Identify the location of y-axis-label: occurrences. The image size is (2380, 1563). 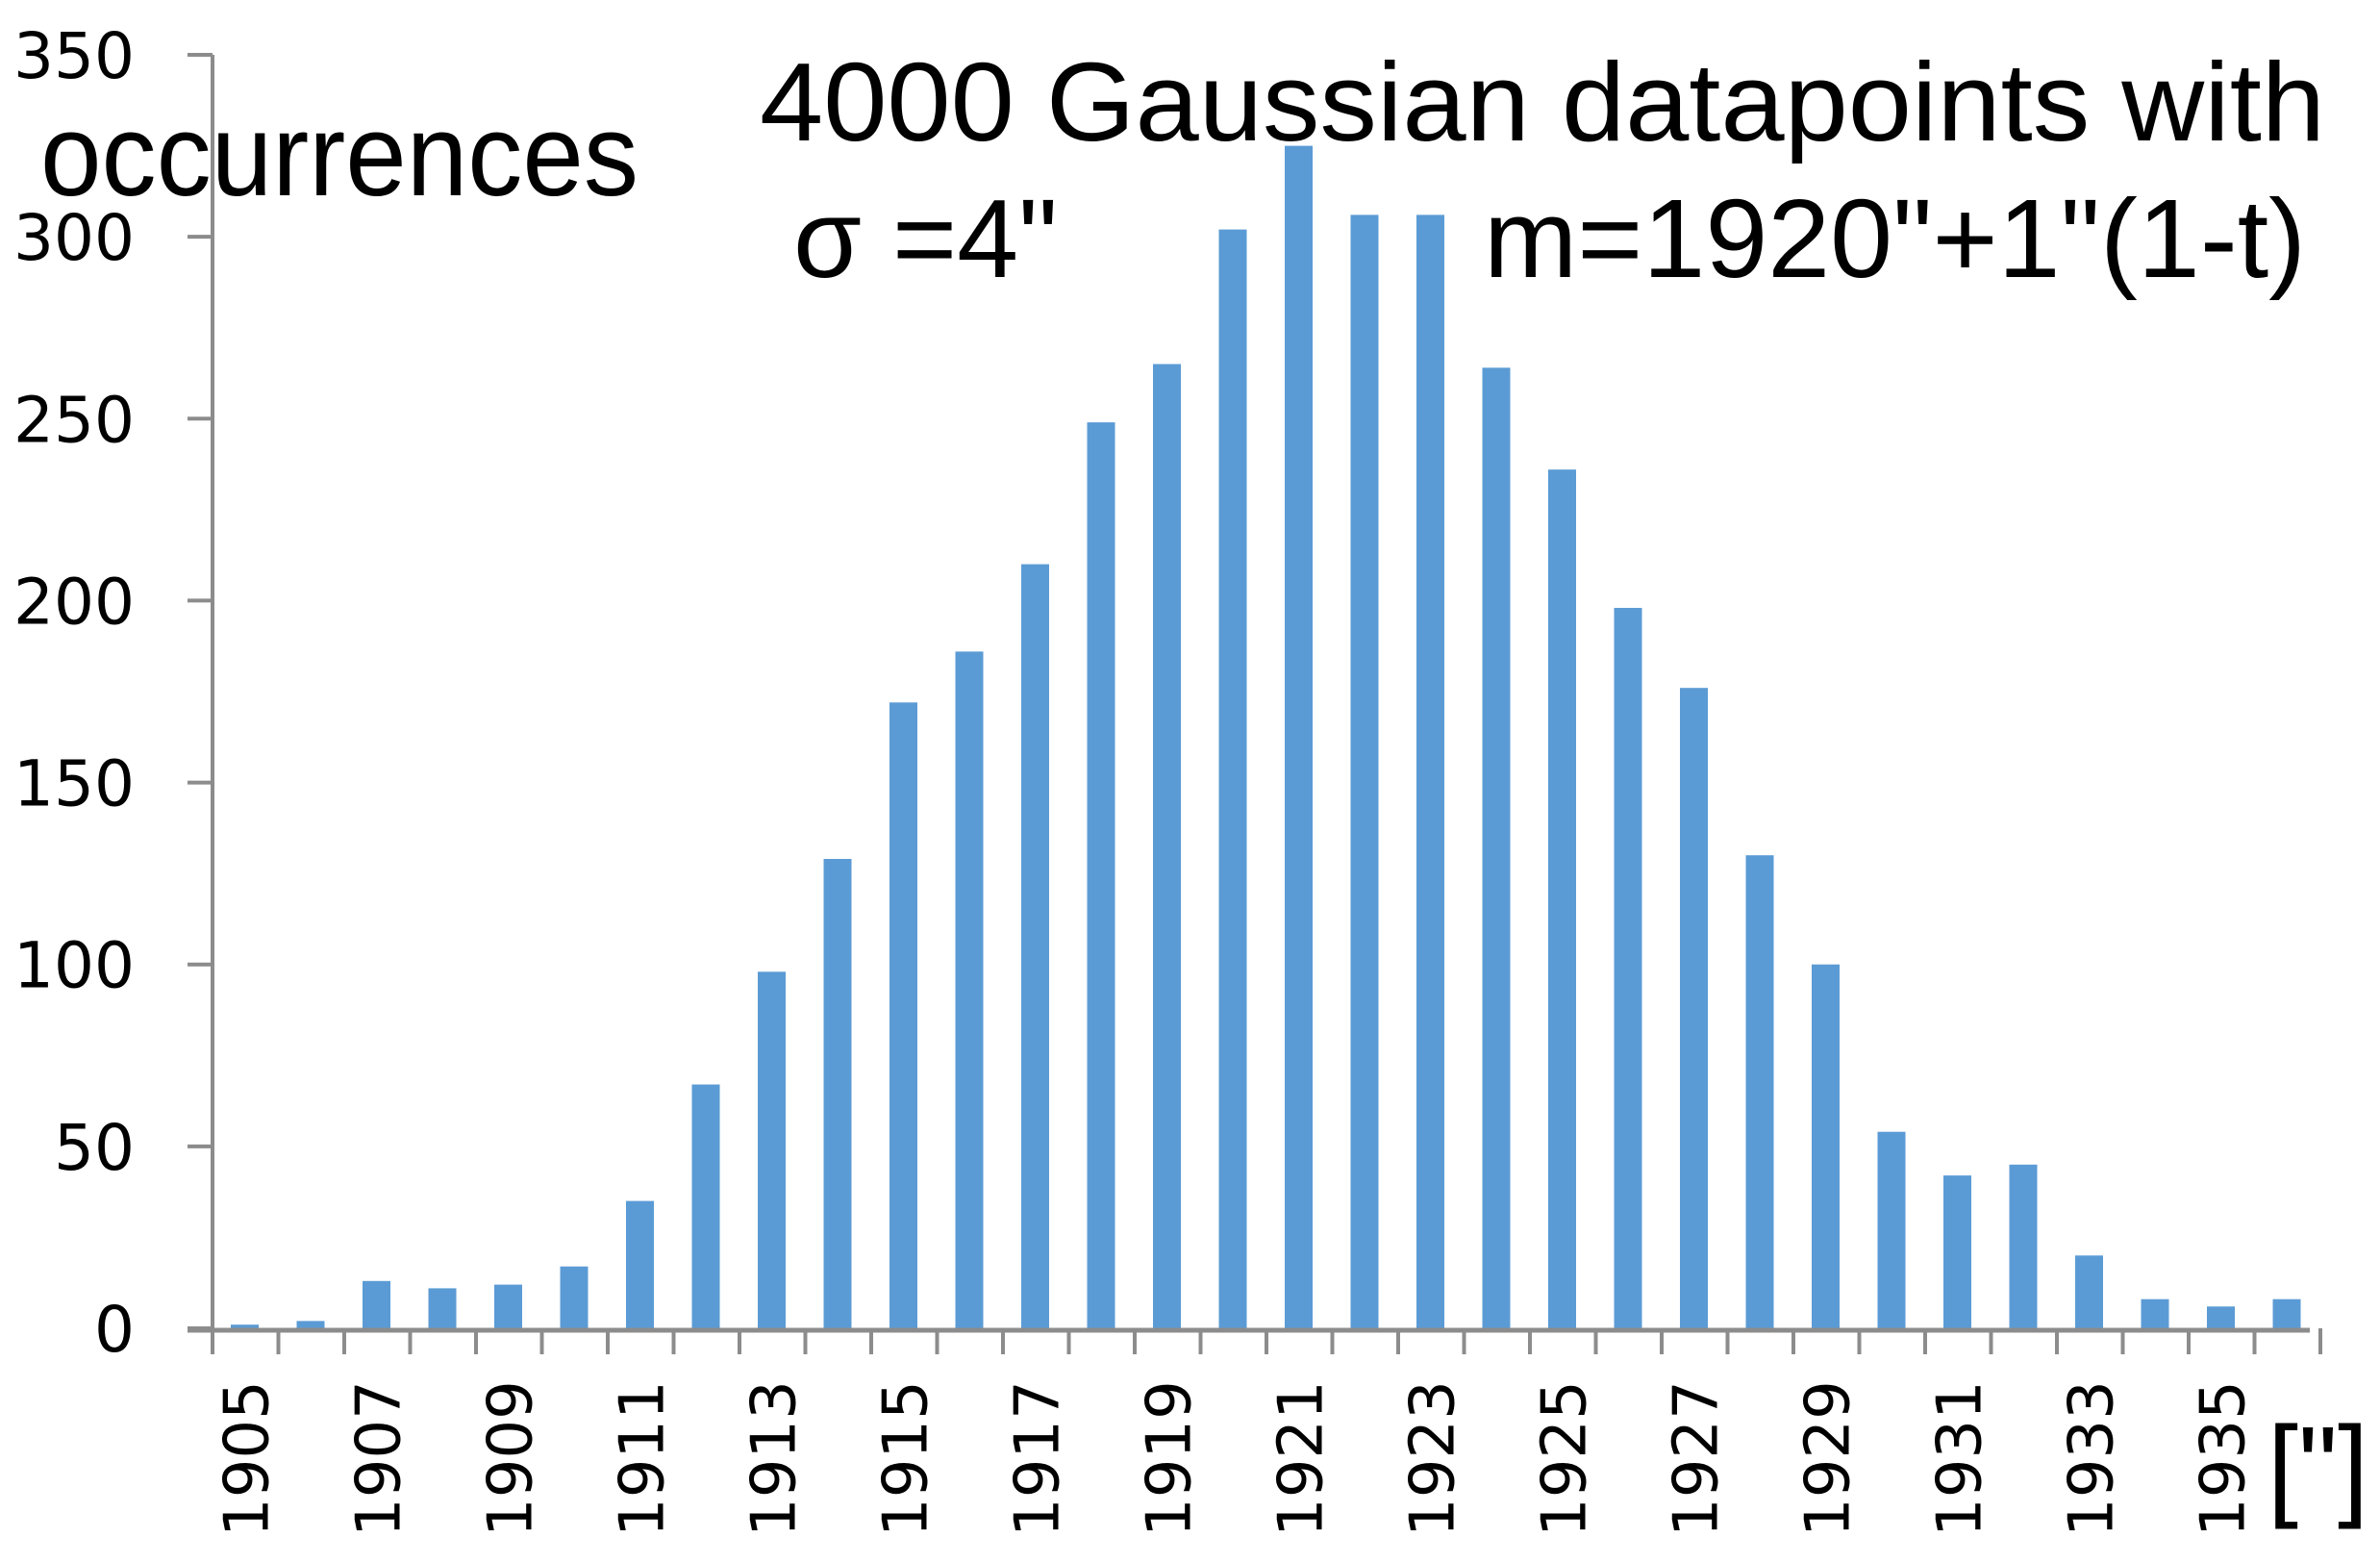
(339, 154).